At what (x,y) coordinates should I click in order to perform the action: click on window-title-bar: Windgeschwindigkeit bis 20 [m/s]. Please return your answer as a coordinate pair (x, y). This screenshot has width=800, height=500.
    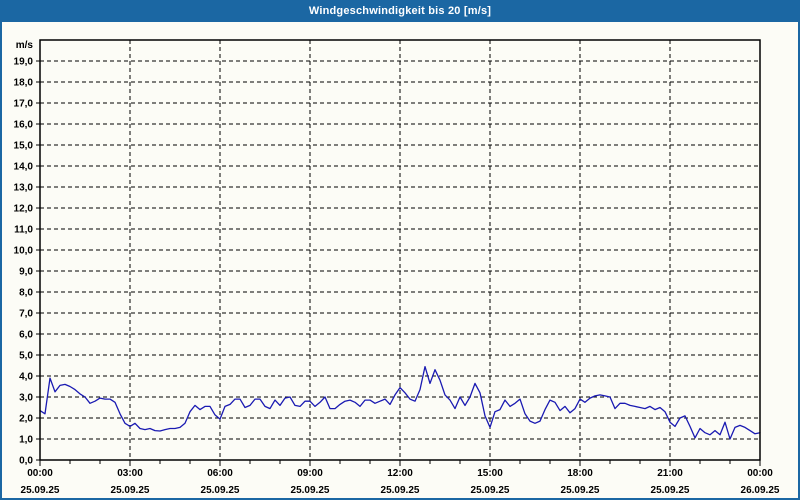
    Looking at the image, I should click on (400, 11).